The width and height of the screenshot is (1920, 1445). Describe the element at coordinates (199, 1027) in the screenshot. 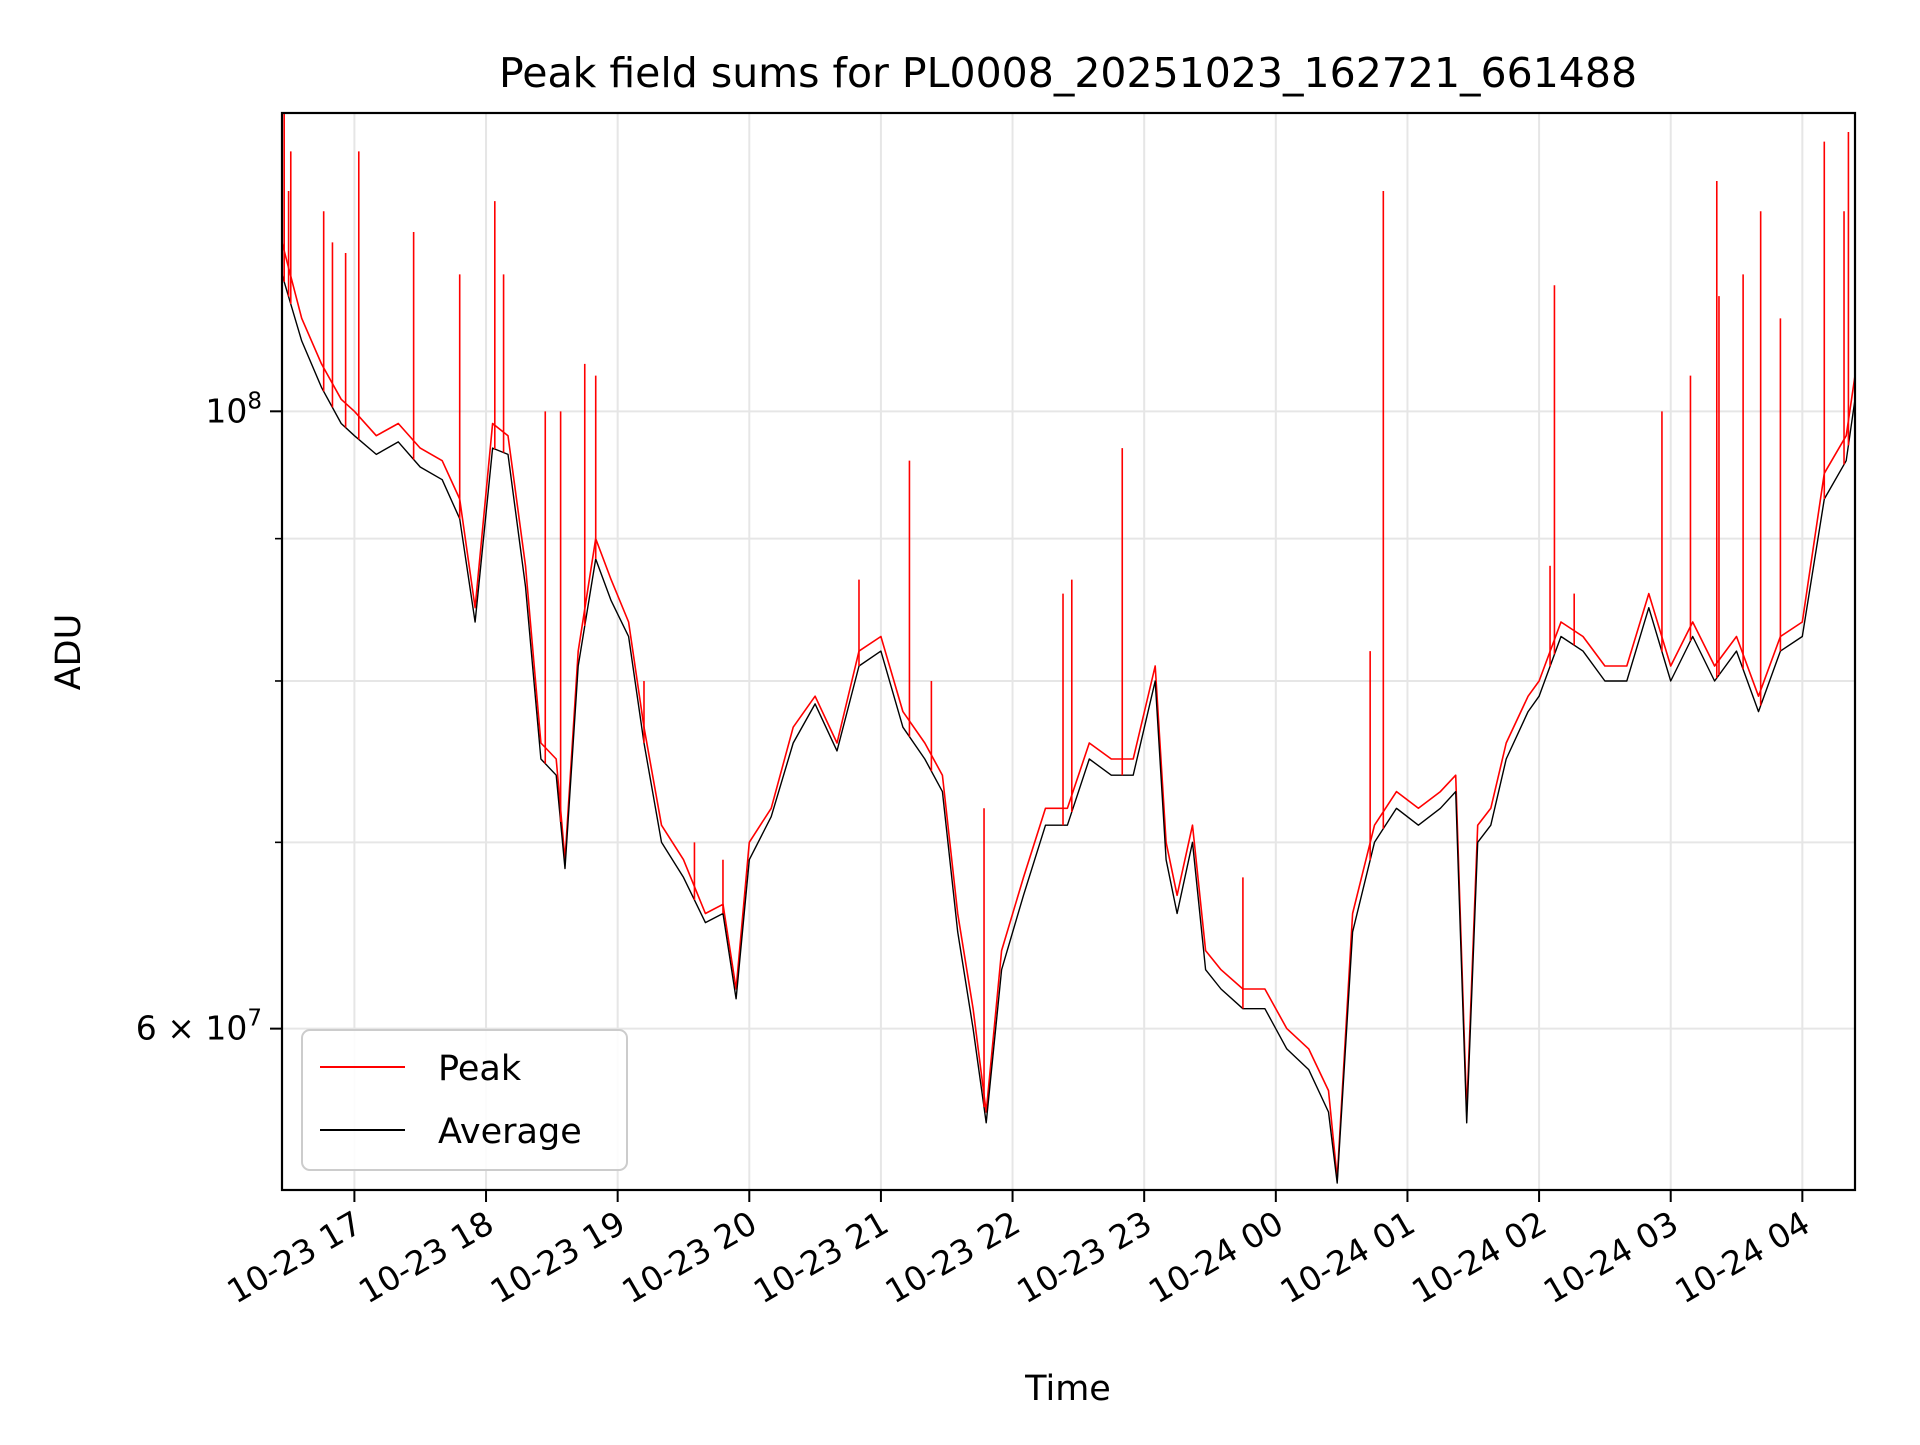

I see `y-tick-label: 6 × 107` at that location.